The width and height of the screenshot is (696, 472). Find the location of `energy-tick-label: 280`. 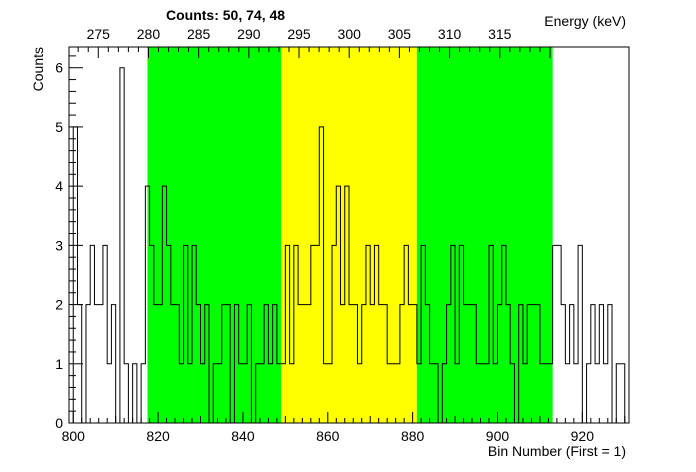

energy-tick-label: 280 is located at coordinates (149, 34).